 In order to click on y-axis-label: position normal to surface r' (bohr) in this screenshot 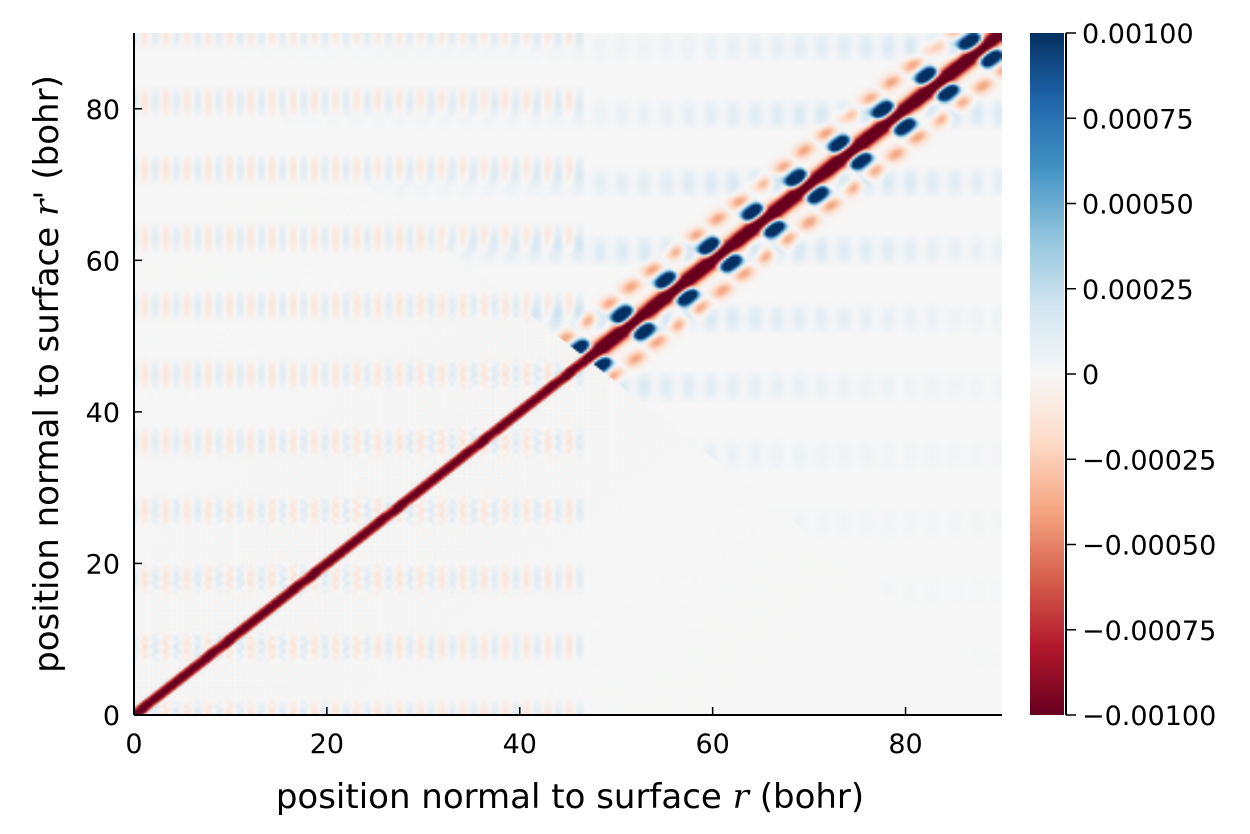, I will do `click(47, 374)`.